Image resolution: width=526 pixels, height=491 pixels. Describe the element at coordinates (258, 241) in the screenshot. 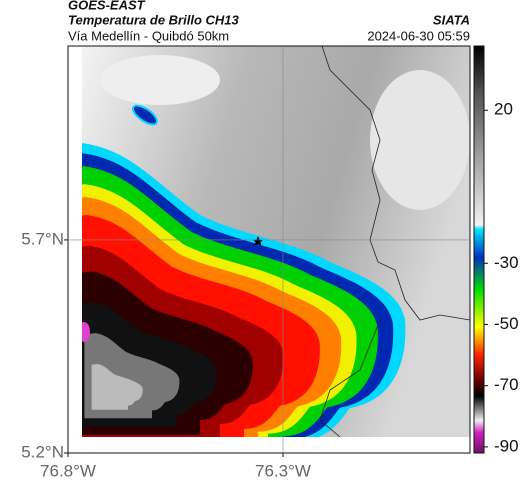

I see `location-marker` at that location.